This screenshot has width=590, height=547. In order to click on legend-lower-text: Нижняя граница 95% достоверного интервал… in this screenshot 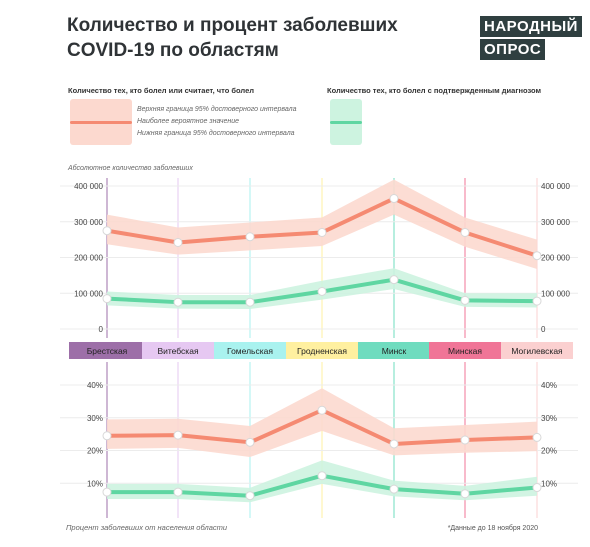, I will do `click(216, 133)`.